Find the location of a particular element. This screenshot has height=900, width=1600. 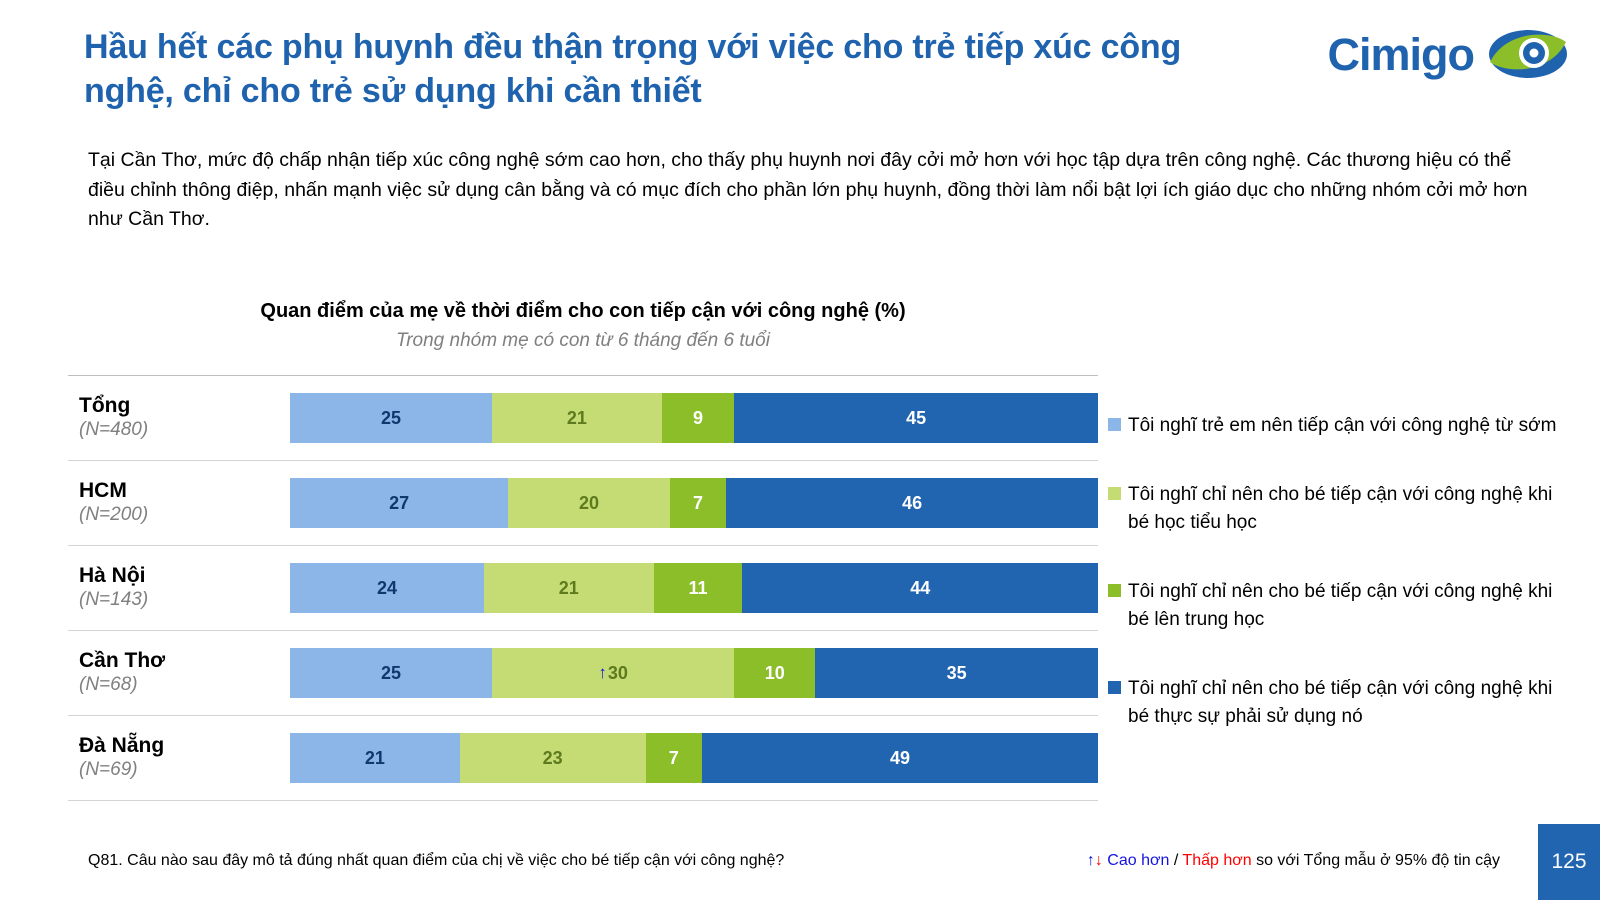

bar-segment: 11 is located at coordinates (698, 588).